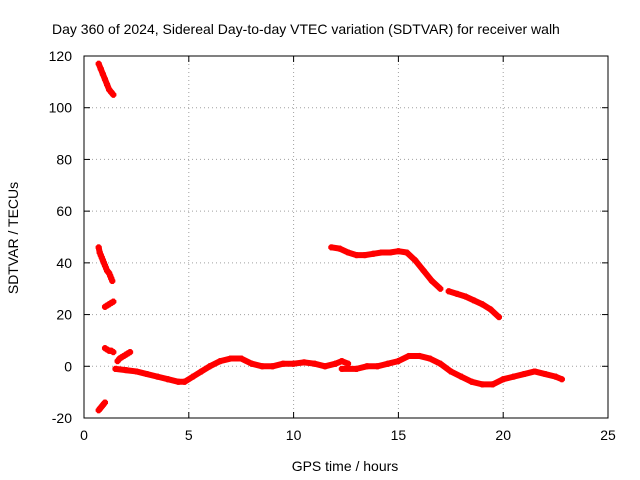  I want to click on y-tick-label: 80, so click(64, 159).